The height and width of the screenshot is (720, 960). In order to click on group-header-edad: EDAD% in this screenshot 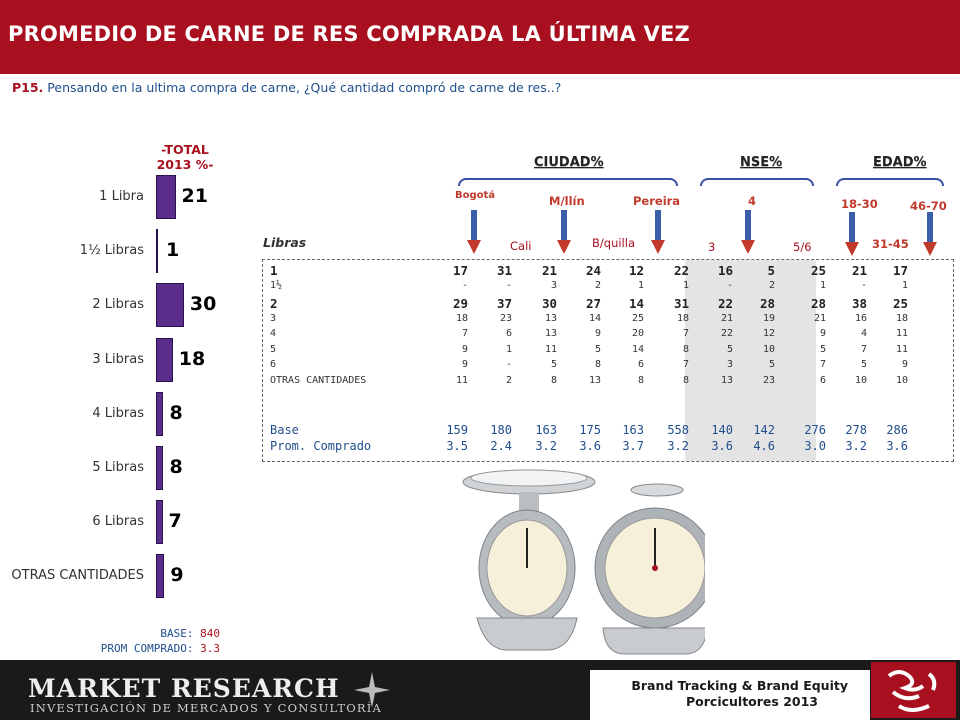, I will do `click(900, 162)`.